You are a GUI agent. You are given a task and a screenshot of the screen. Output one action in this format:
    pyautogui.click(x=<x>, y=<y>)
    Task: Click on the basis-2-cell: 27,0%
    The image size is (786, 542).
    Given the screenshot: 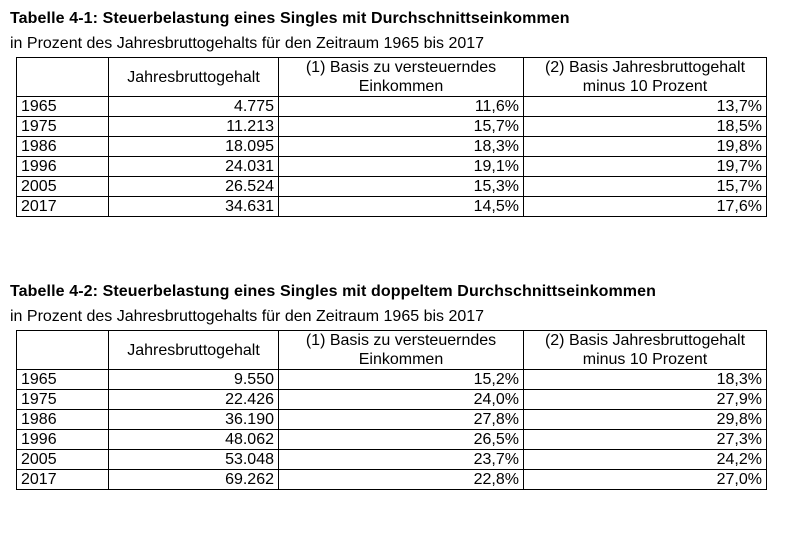 What is the action you would take?
    pyautogui.click(x=645, y=479)
    